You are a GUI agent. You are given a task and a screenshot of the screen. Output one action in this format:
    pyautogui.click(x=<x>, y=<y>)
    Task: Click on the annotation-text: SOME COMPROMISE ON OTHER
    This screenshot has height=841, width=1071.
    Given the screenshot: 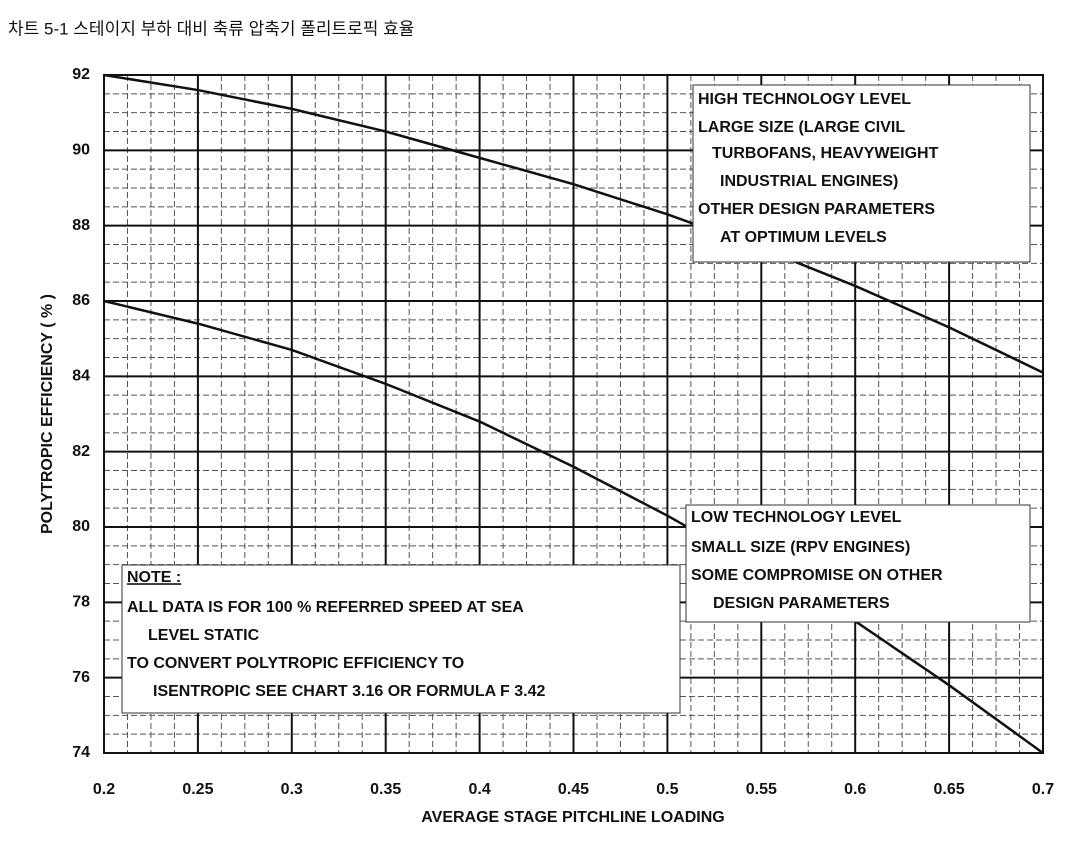 What is the action you would take?
    pyautogui.click(x=817, y=575)
    